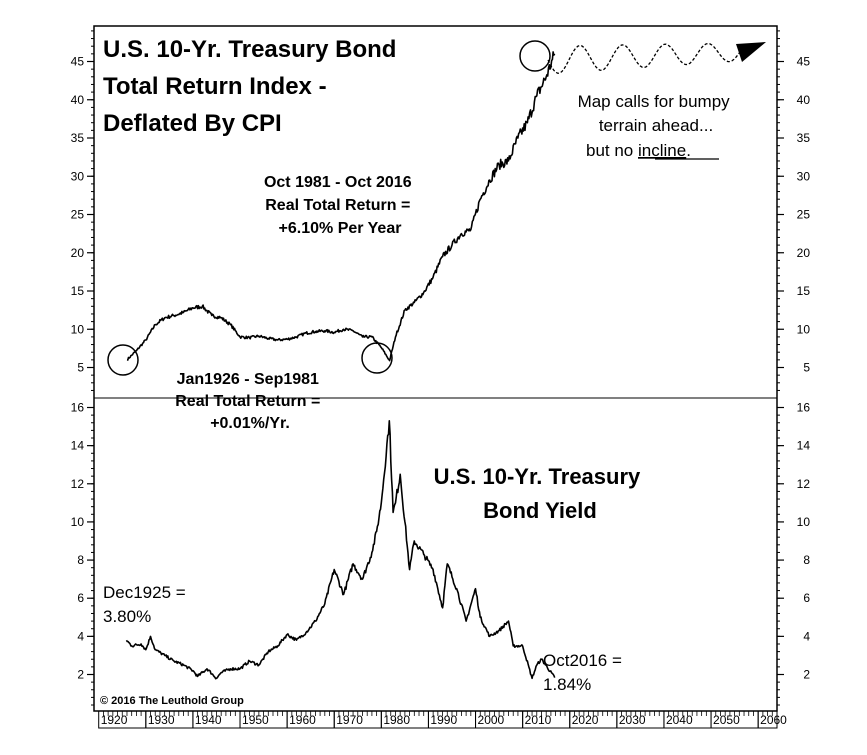 The width and height of the screenshot is (867, 755). What do you see at coordinates (248, 379) in the screenshot?
I see `flat-annotation-line-1: Jan1926 - Sep1981` at bounding box center [248, 379].